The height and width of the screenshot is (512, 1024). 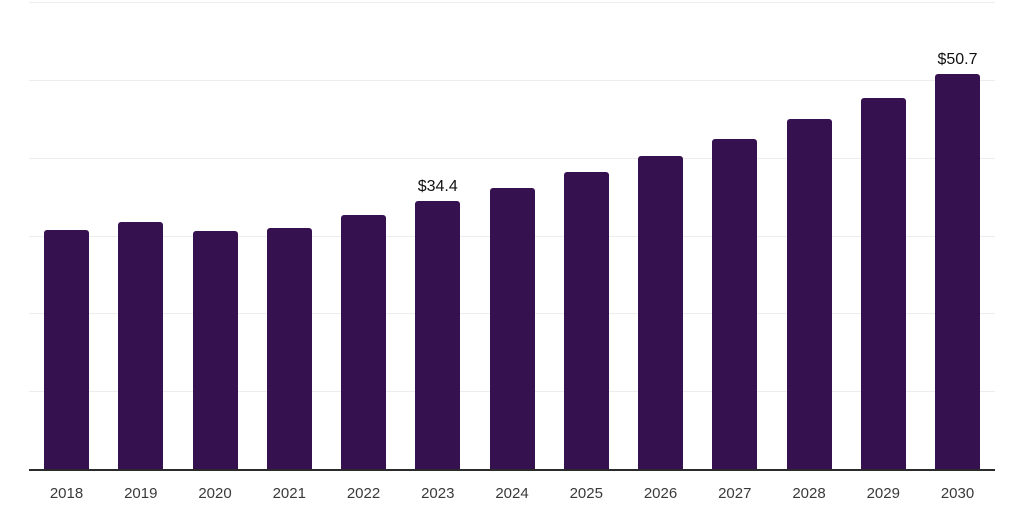 I want to click on bar-2028, so click(x=809, y=293).